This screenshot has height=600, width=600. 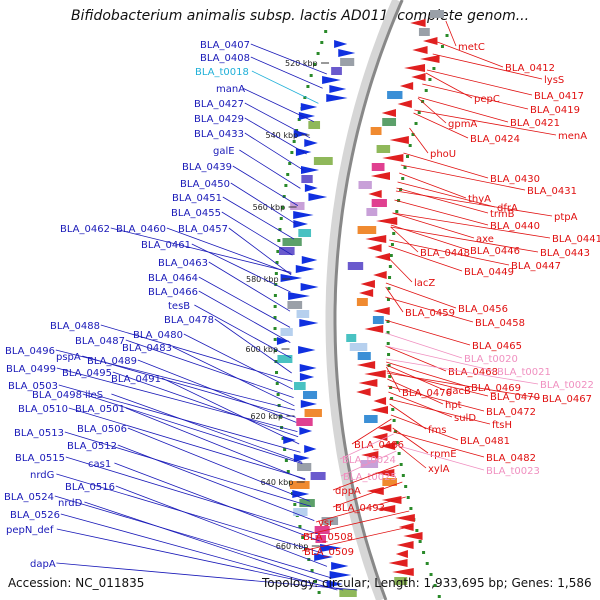 I want to click on gene-label-right: BLA_t0022, so click(x=567, y=385).